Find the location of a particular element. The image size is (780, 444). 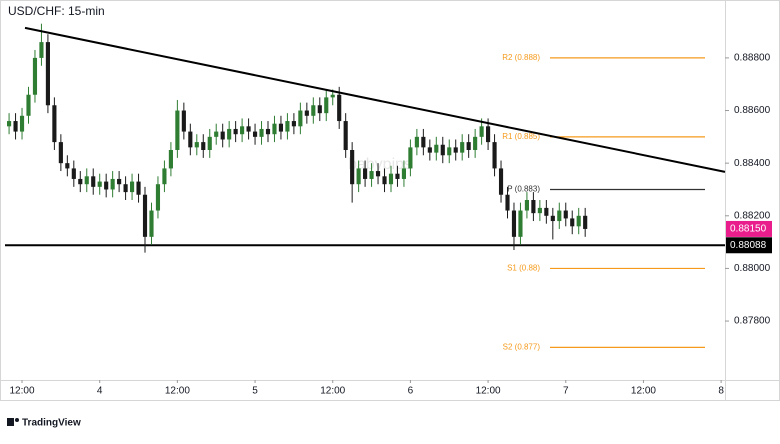

support-label: 0.88088 is located at coordinates (748, 245).